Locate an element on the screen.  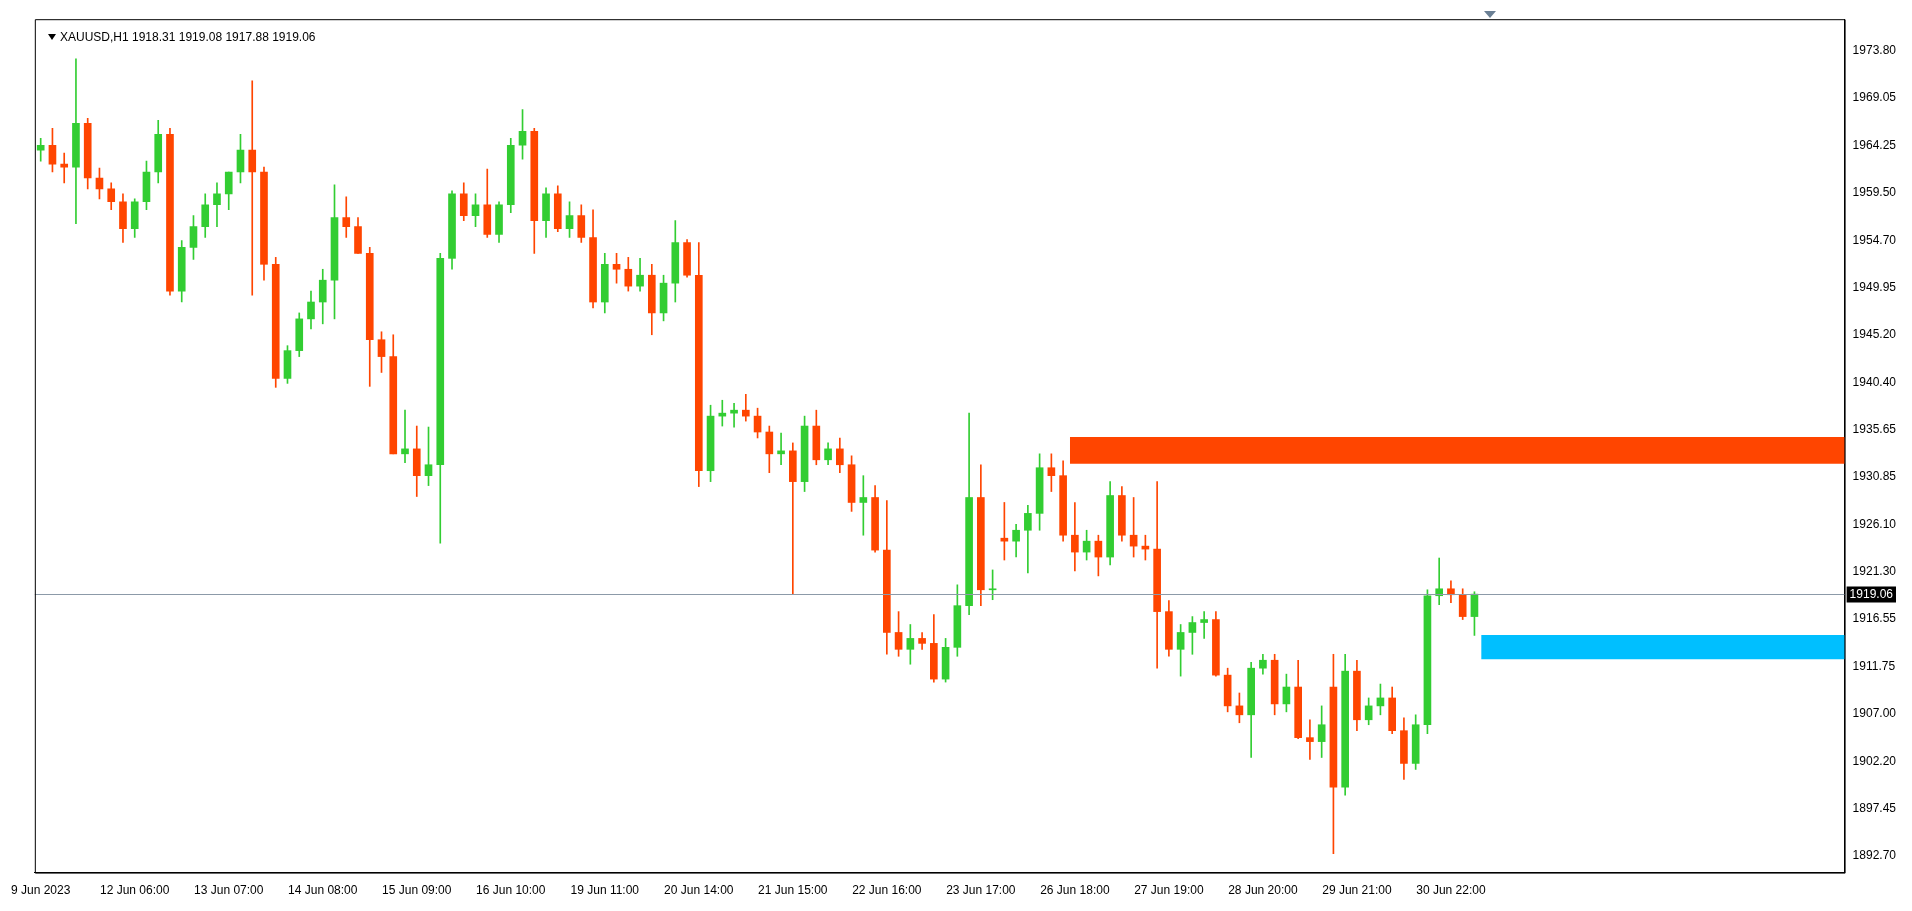
y-tick-label: 1935.65 is located at coordinates (1874, 428).